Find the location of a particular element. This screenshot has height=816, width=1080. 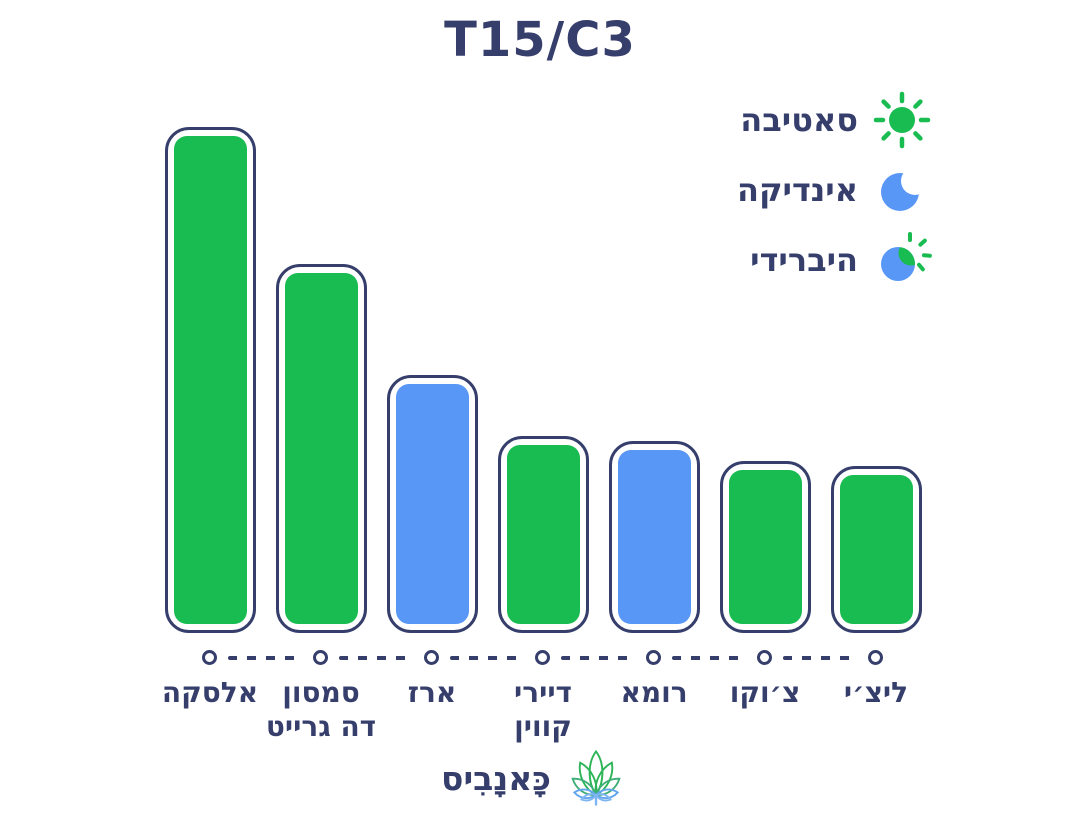

bar-label-line: רומא is located at coordinates (654, 692).